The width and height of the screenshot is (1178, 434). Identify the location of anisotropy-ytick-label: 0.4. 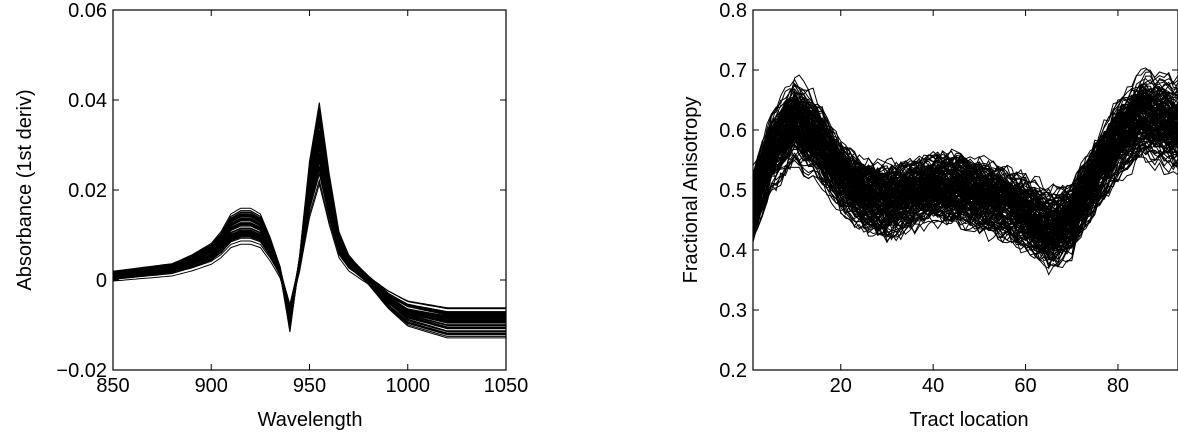
(733, 251).